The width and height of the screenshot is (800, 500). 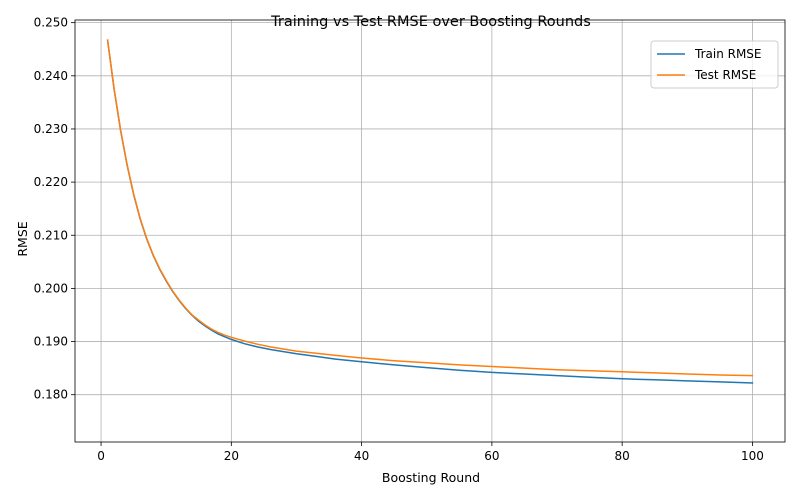 What do you see at coordinates (361, 456) in the screenshot?
I see `x-tick-label: 40` at bounding box center [361, 456].